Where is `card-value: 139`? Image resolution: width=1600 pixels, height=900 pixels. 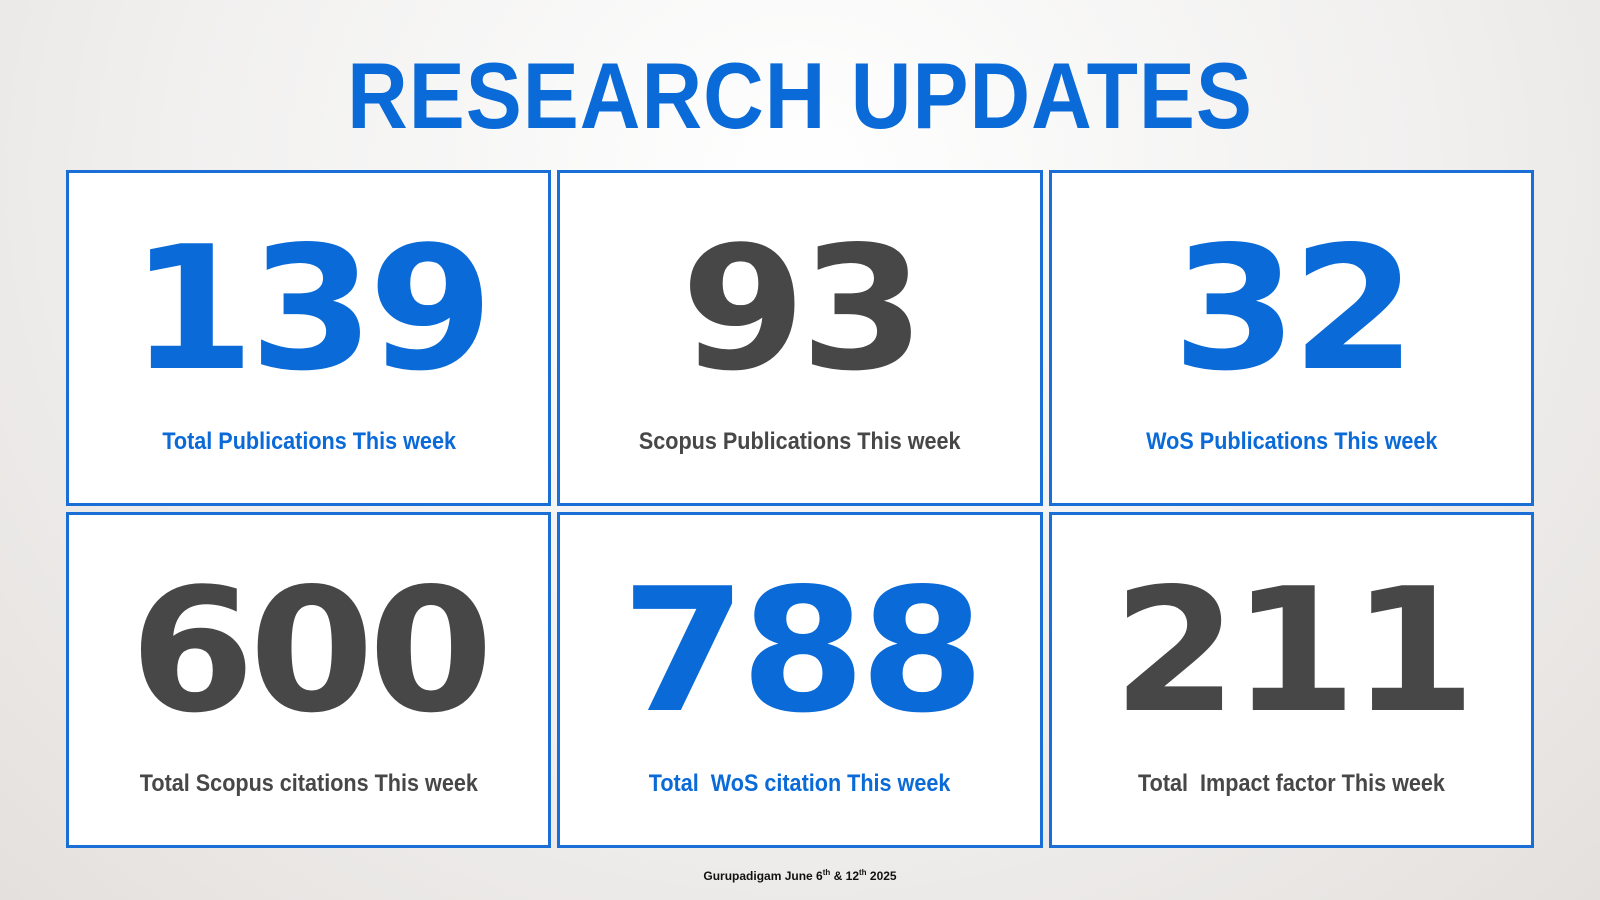
card-value: 139 is located at coordinates (311, 309).